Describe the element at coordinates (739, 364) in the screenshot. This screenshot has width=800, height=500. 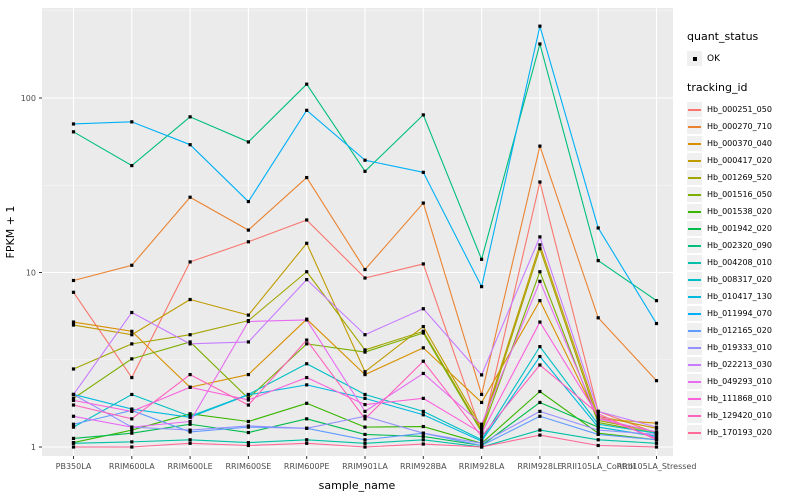
I see `legend-item-label: Hb_022213_030` at that location.